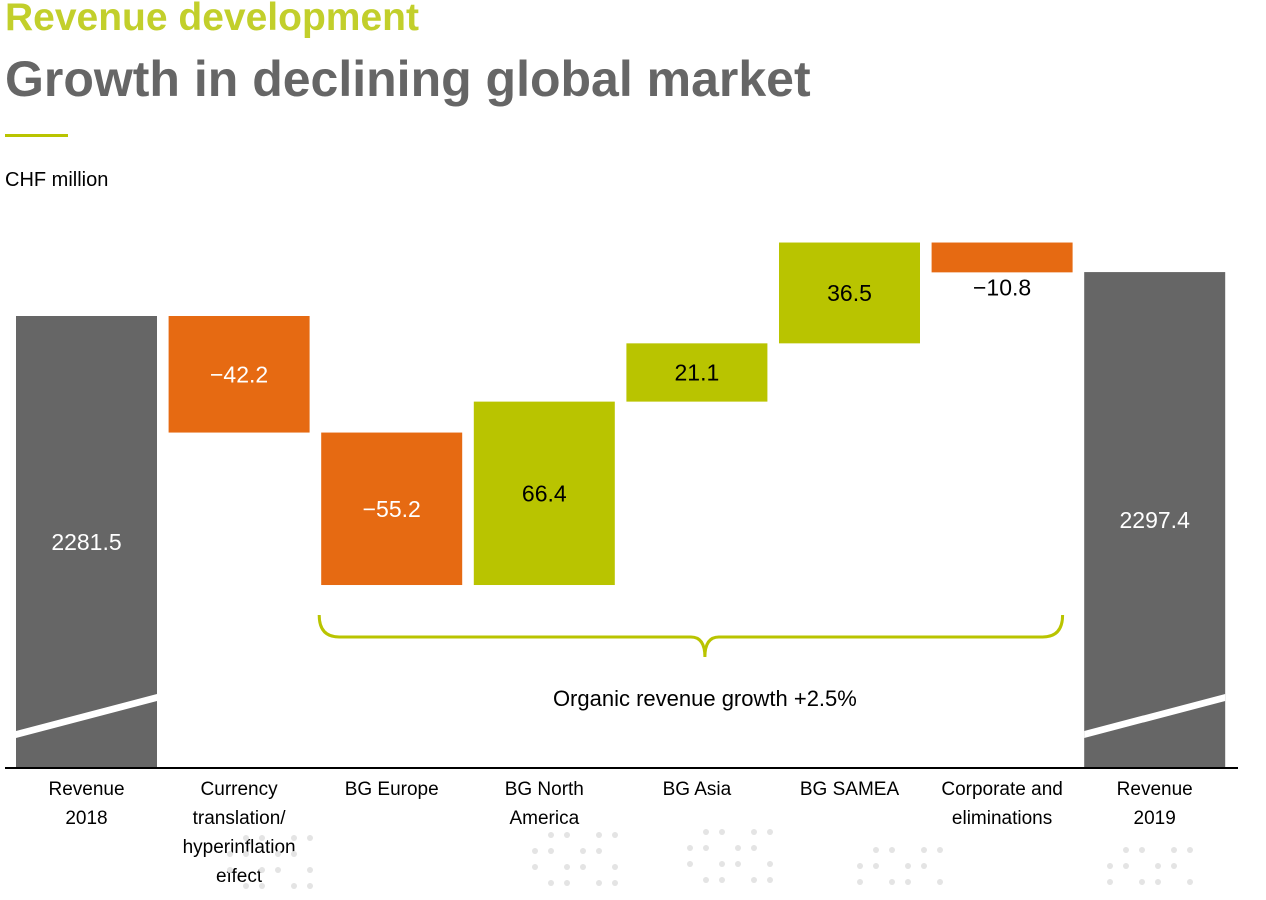  Describe the element at coordinates (36, 135) in the screenshot. I see `accent-rule` at that location.